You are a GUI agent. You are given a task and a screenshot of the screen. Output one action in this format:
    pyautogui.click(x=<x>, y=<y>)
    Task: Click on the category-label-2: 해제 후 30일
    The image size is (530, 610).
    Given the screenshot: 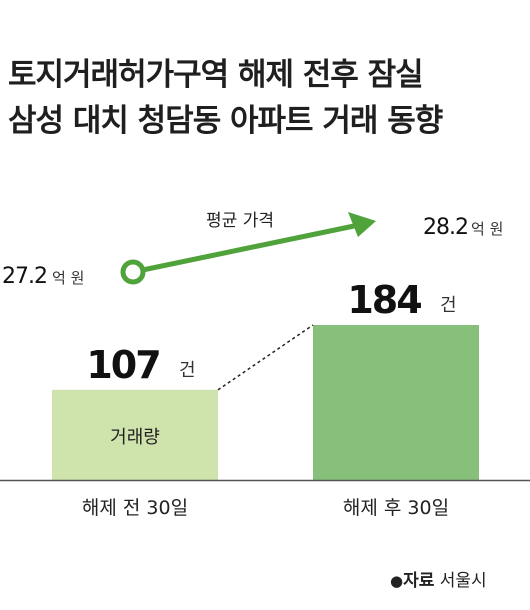 What is the action you would take?
    pyautogui.click(x=396, y=508)
    